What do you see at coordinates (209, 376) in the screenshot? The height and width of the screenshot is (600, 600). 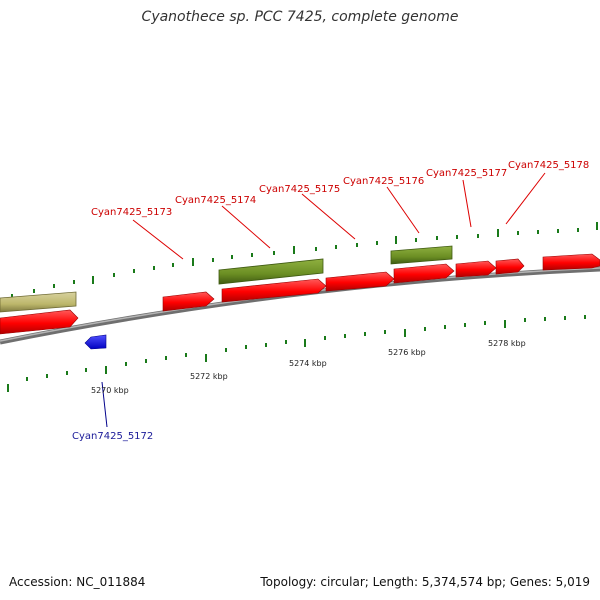 I see `tick-label-5272: 5272 kbp` at bounding box center [209, 376].